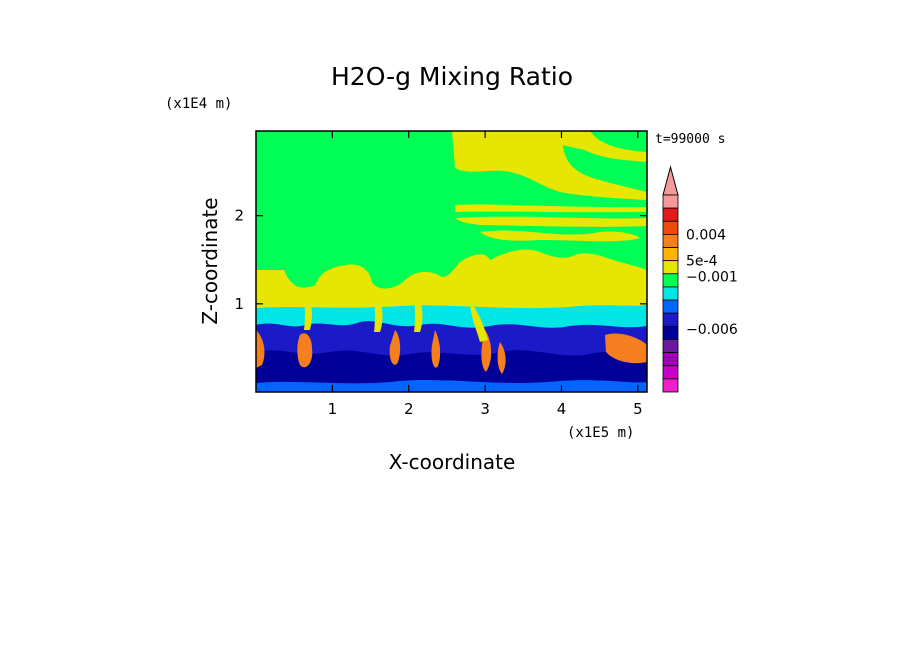 The image size is (904, 654). I want to click on colorbar: 0.004 5e-4−0.001 −0.006, so click(700, 279).